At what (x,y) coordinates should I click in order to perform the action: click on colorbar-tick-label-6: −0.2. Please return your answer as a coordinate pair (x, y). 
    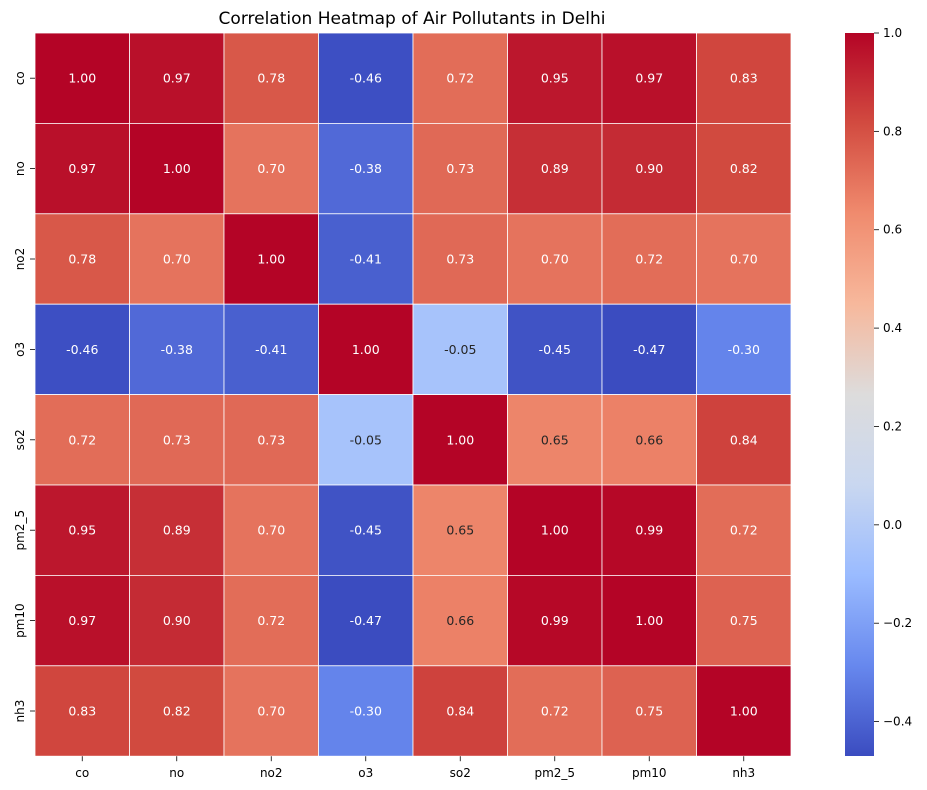
    Looking at the image, I should click on (897, 623).